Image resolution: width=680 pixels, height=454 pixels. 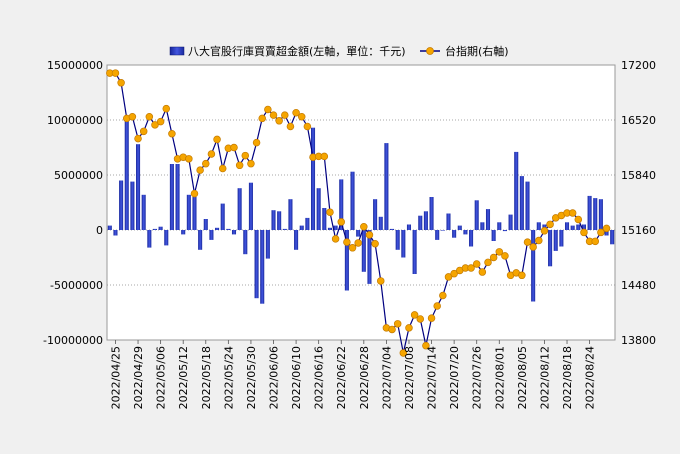 I want to click on legend-bar-swatch, so click(x=177, y=51).